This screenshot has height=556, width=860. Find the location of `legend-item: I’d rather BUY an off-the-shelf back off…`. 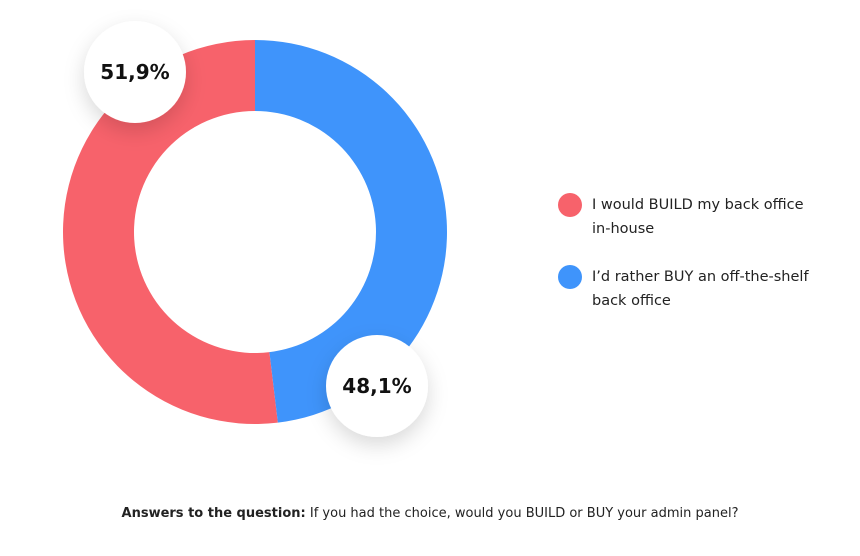

legend-item: I’d rather BUY an off-the-shelf back off… is located at coordinates (688, 289).